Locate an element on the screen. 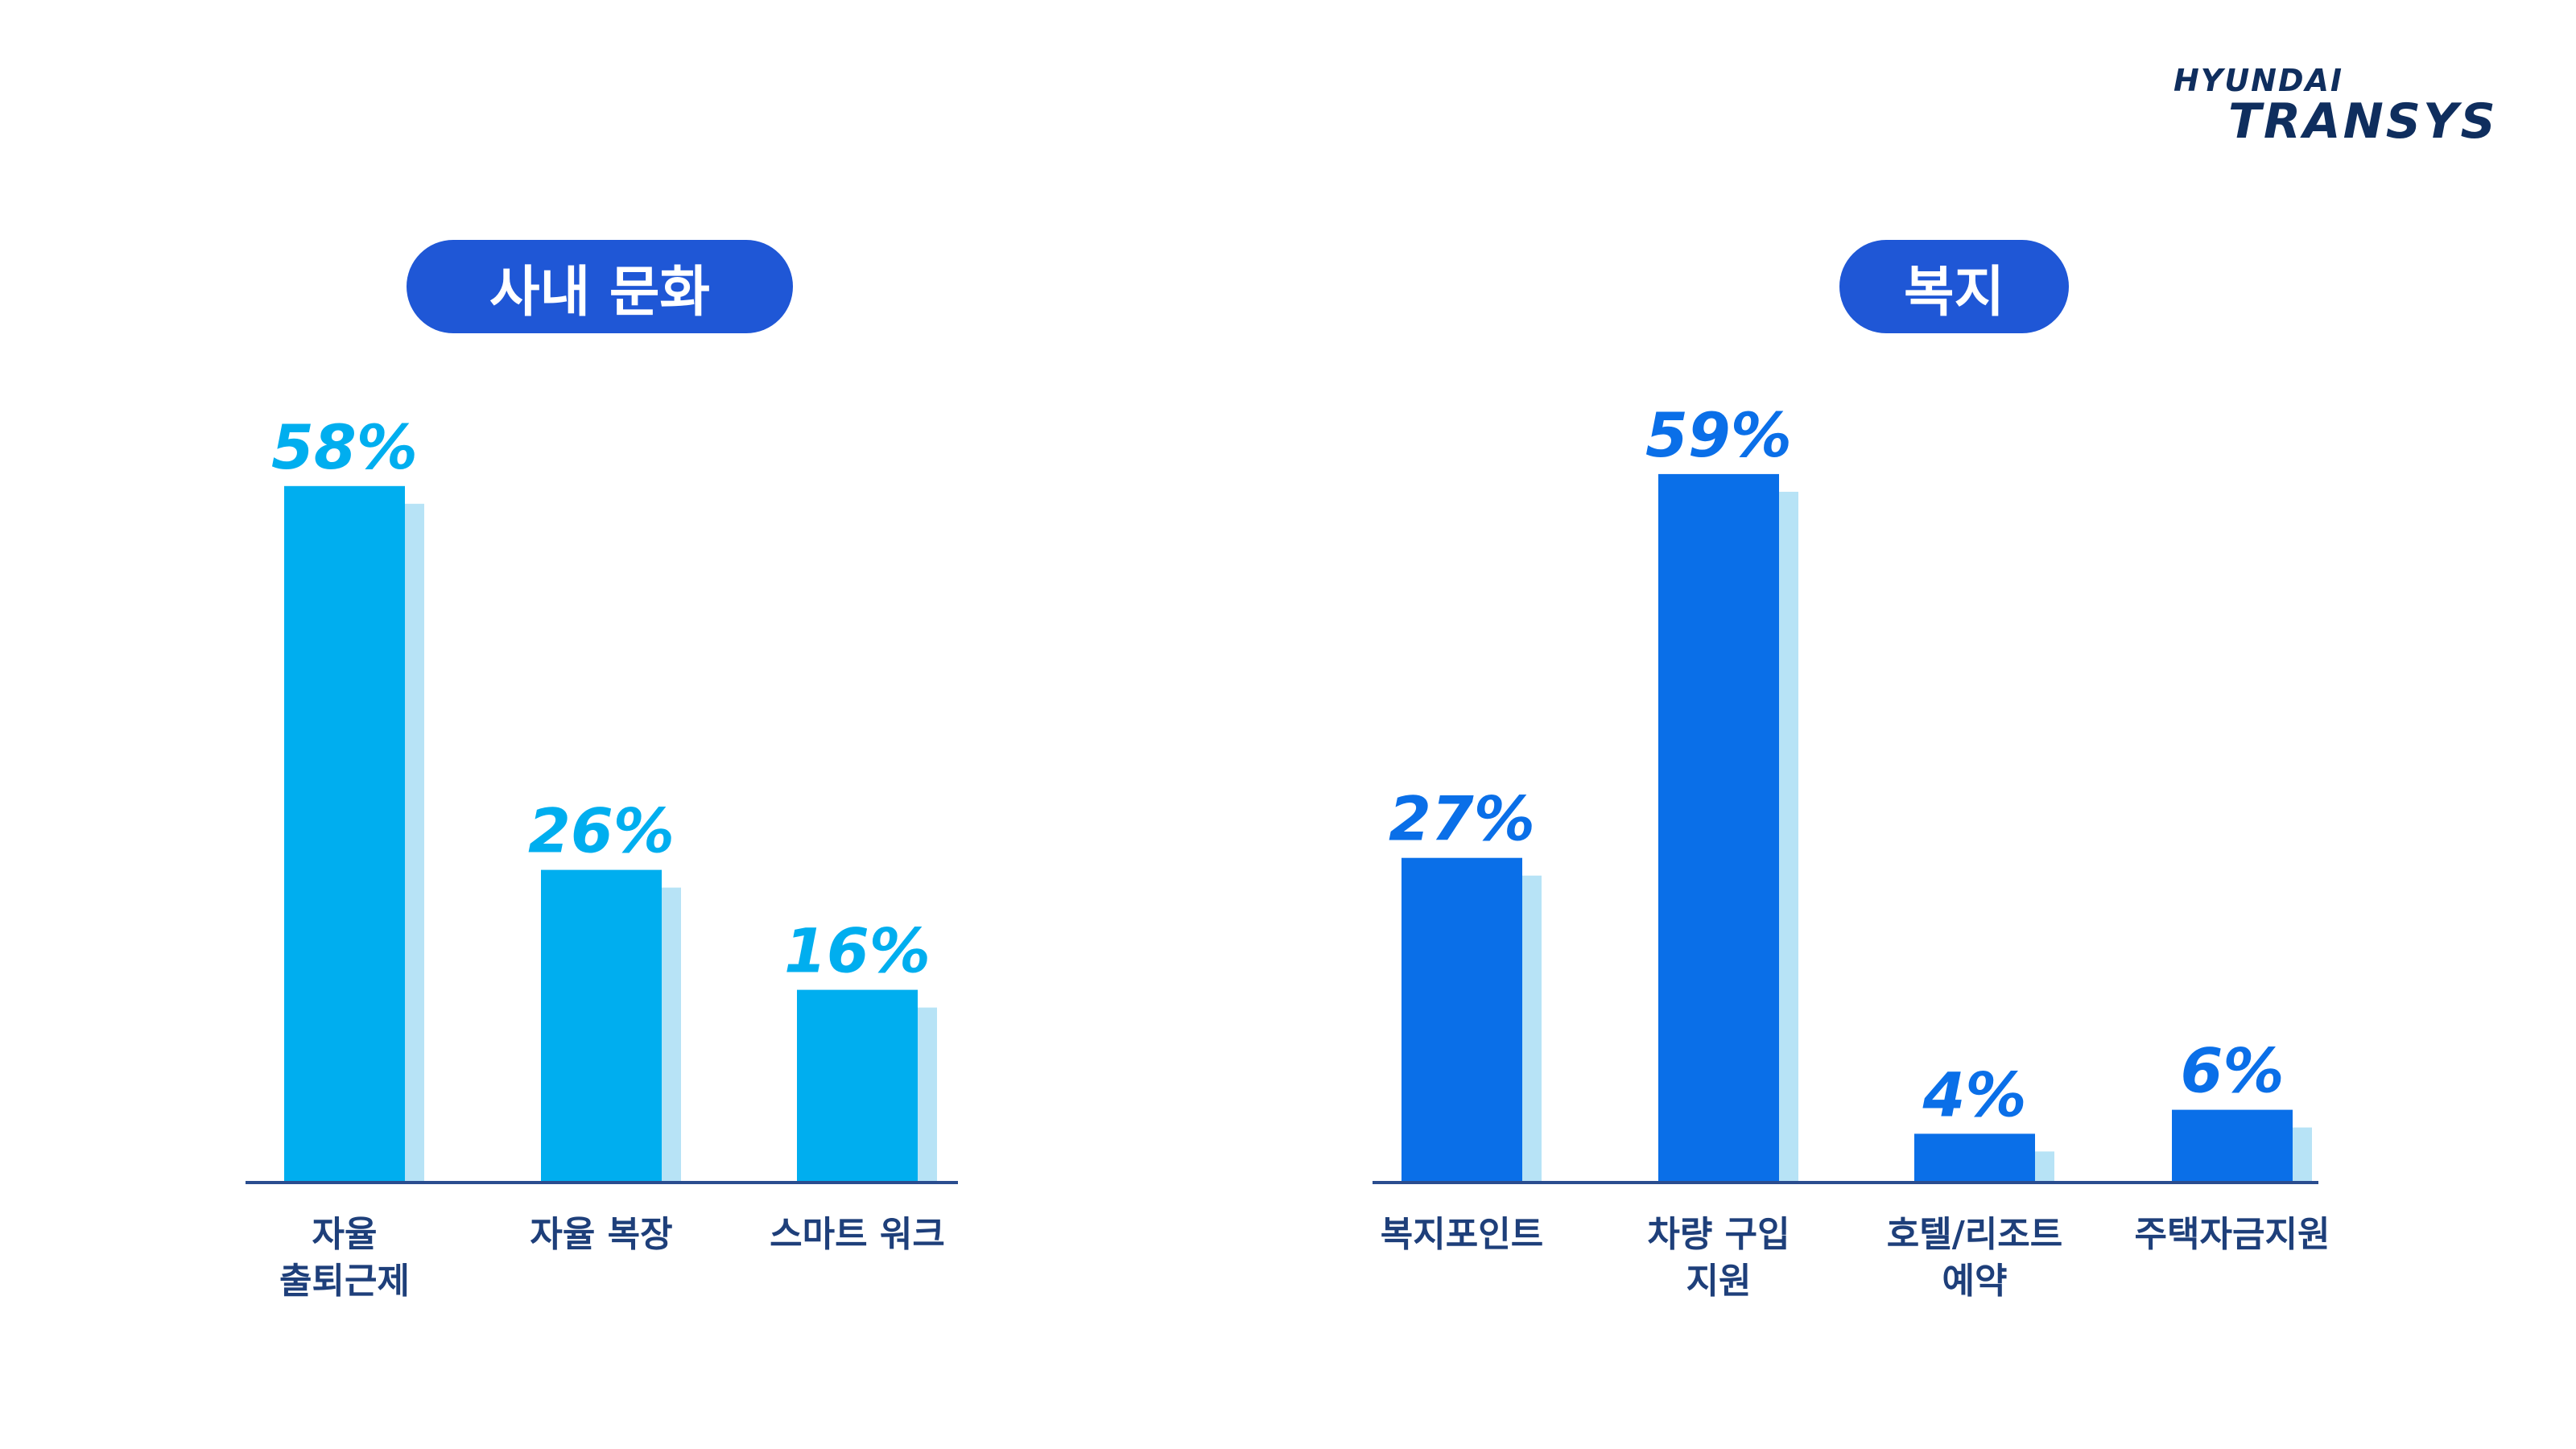 The width and height of the screenshot is (2576, 1449). welfare-value-label: 59% is located at coordinates (1718, 435).